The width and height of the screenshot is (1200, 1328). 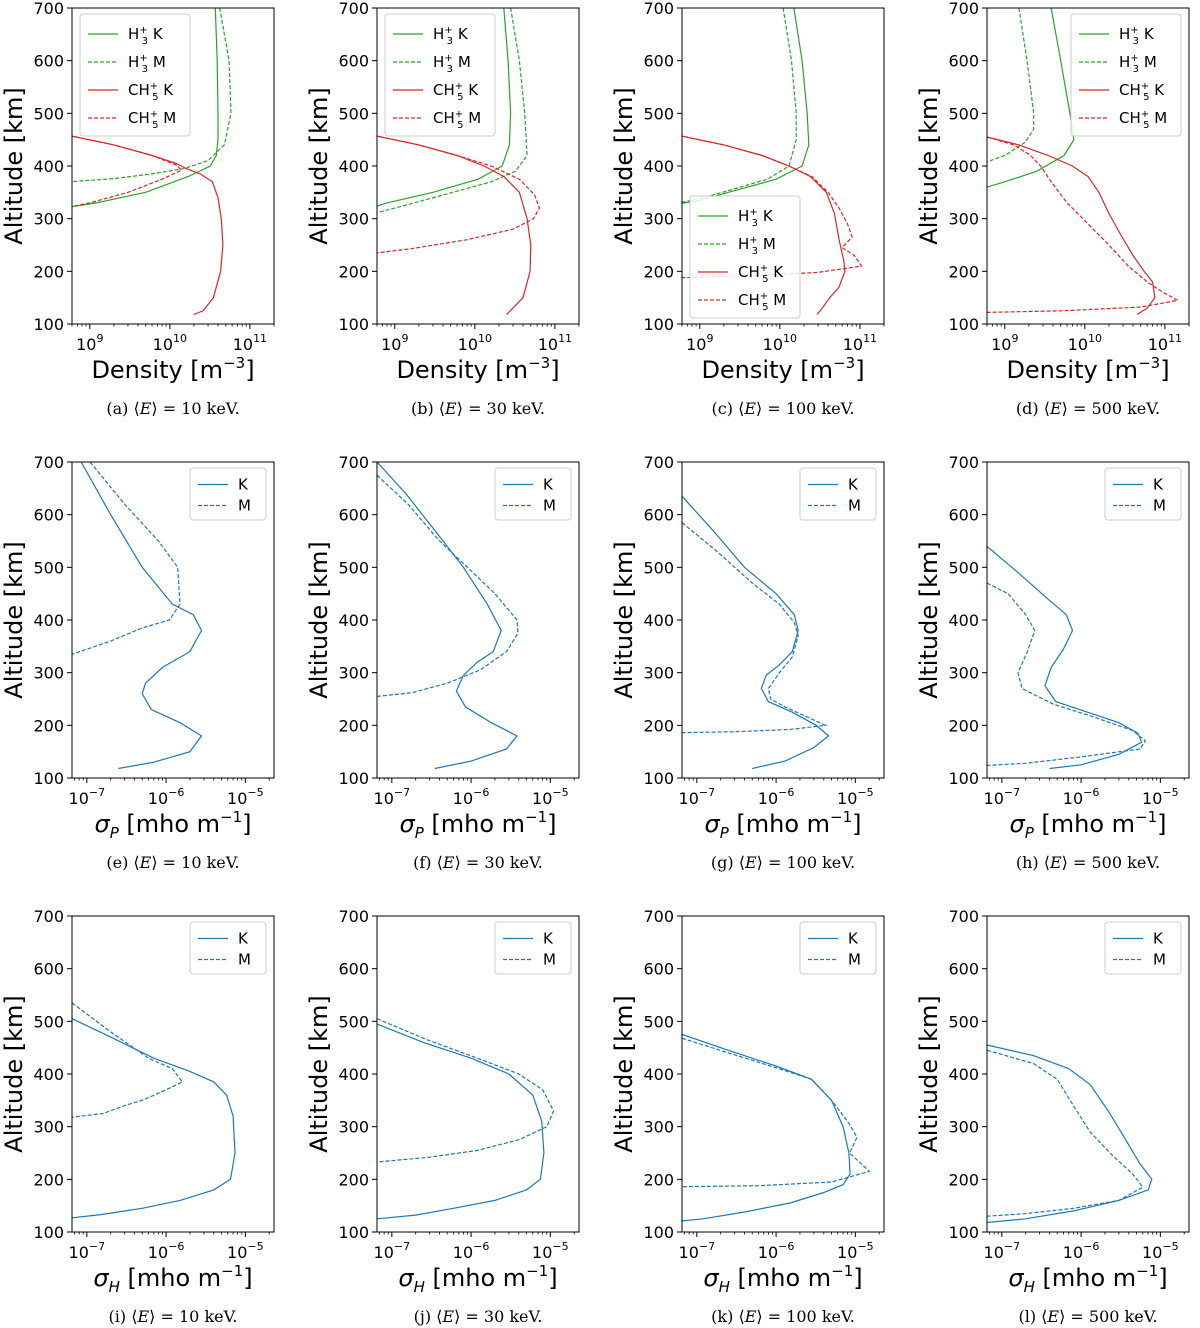 I want to click on legend: H+ 3 K H+ 3 M CH+ 5 K CH+ 5 M, so click(x=745, y=257).